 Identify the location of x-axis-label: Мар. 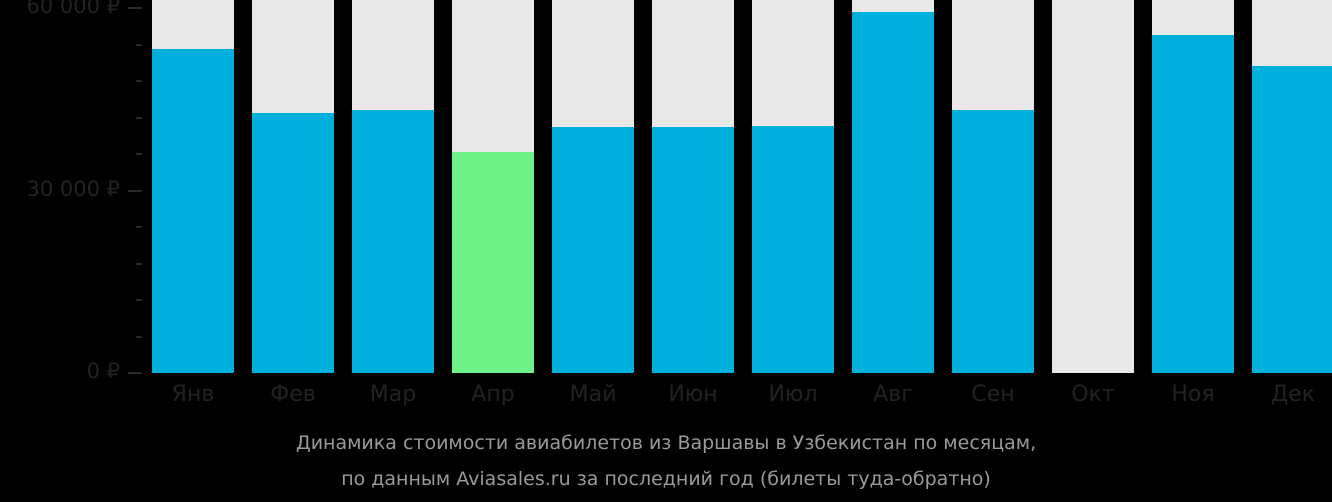
(393, 394).